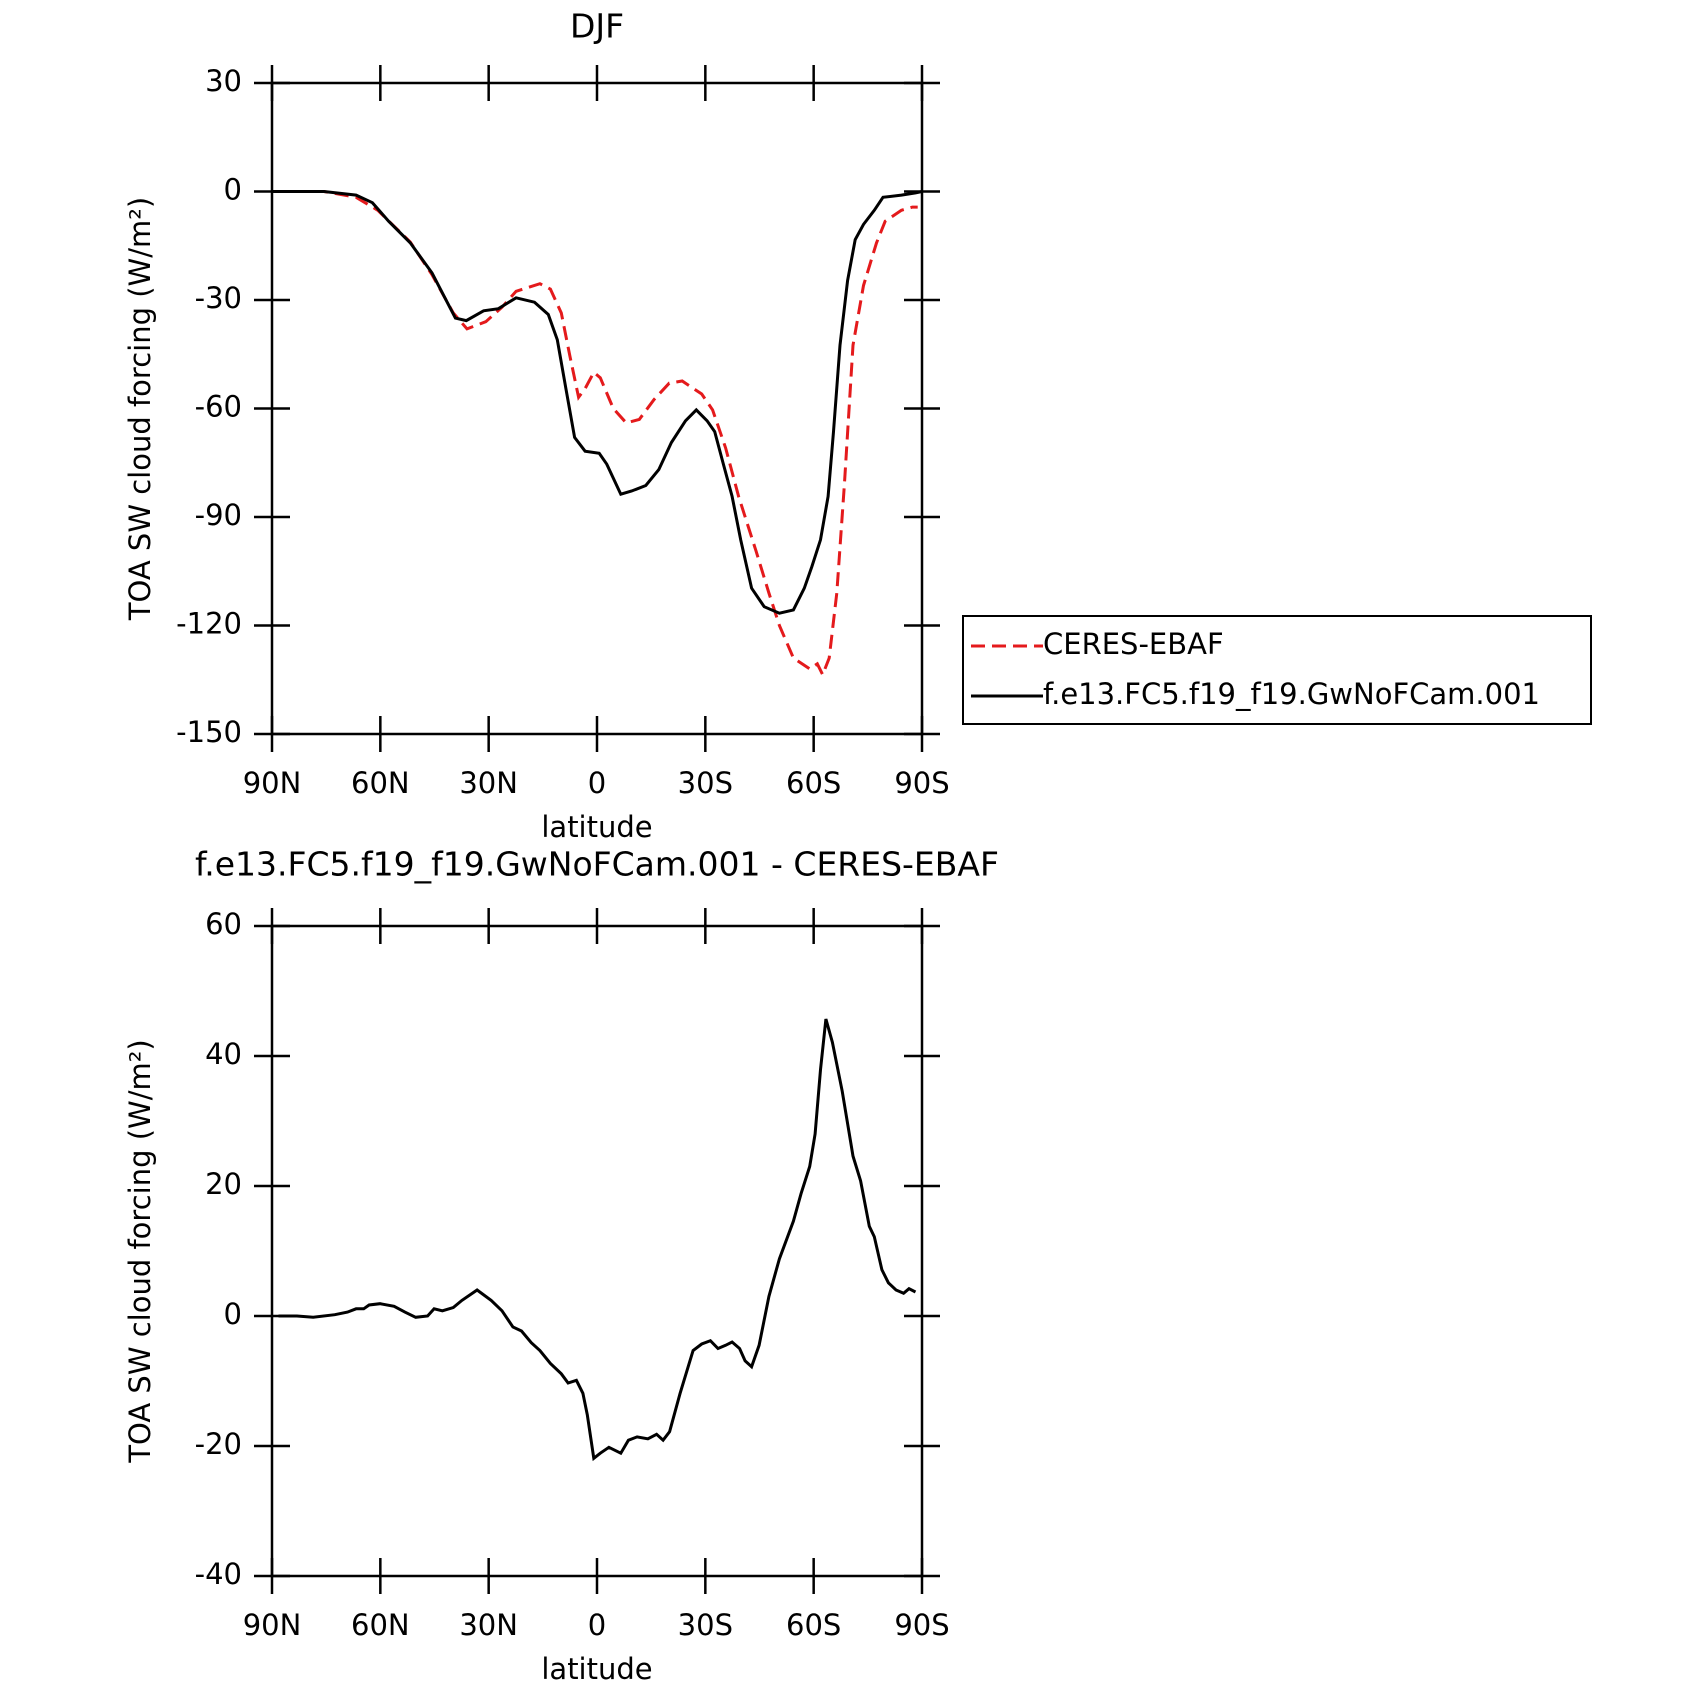 This screenshot has height=1685, width=1685. What do you see at coordinates (218, 515) in the screenshot?
I see `y-tick-label: -90` at bounding box center [218, 515].